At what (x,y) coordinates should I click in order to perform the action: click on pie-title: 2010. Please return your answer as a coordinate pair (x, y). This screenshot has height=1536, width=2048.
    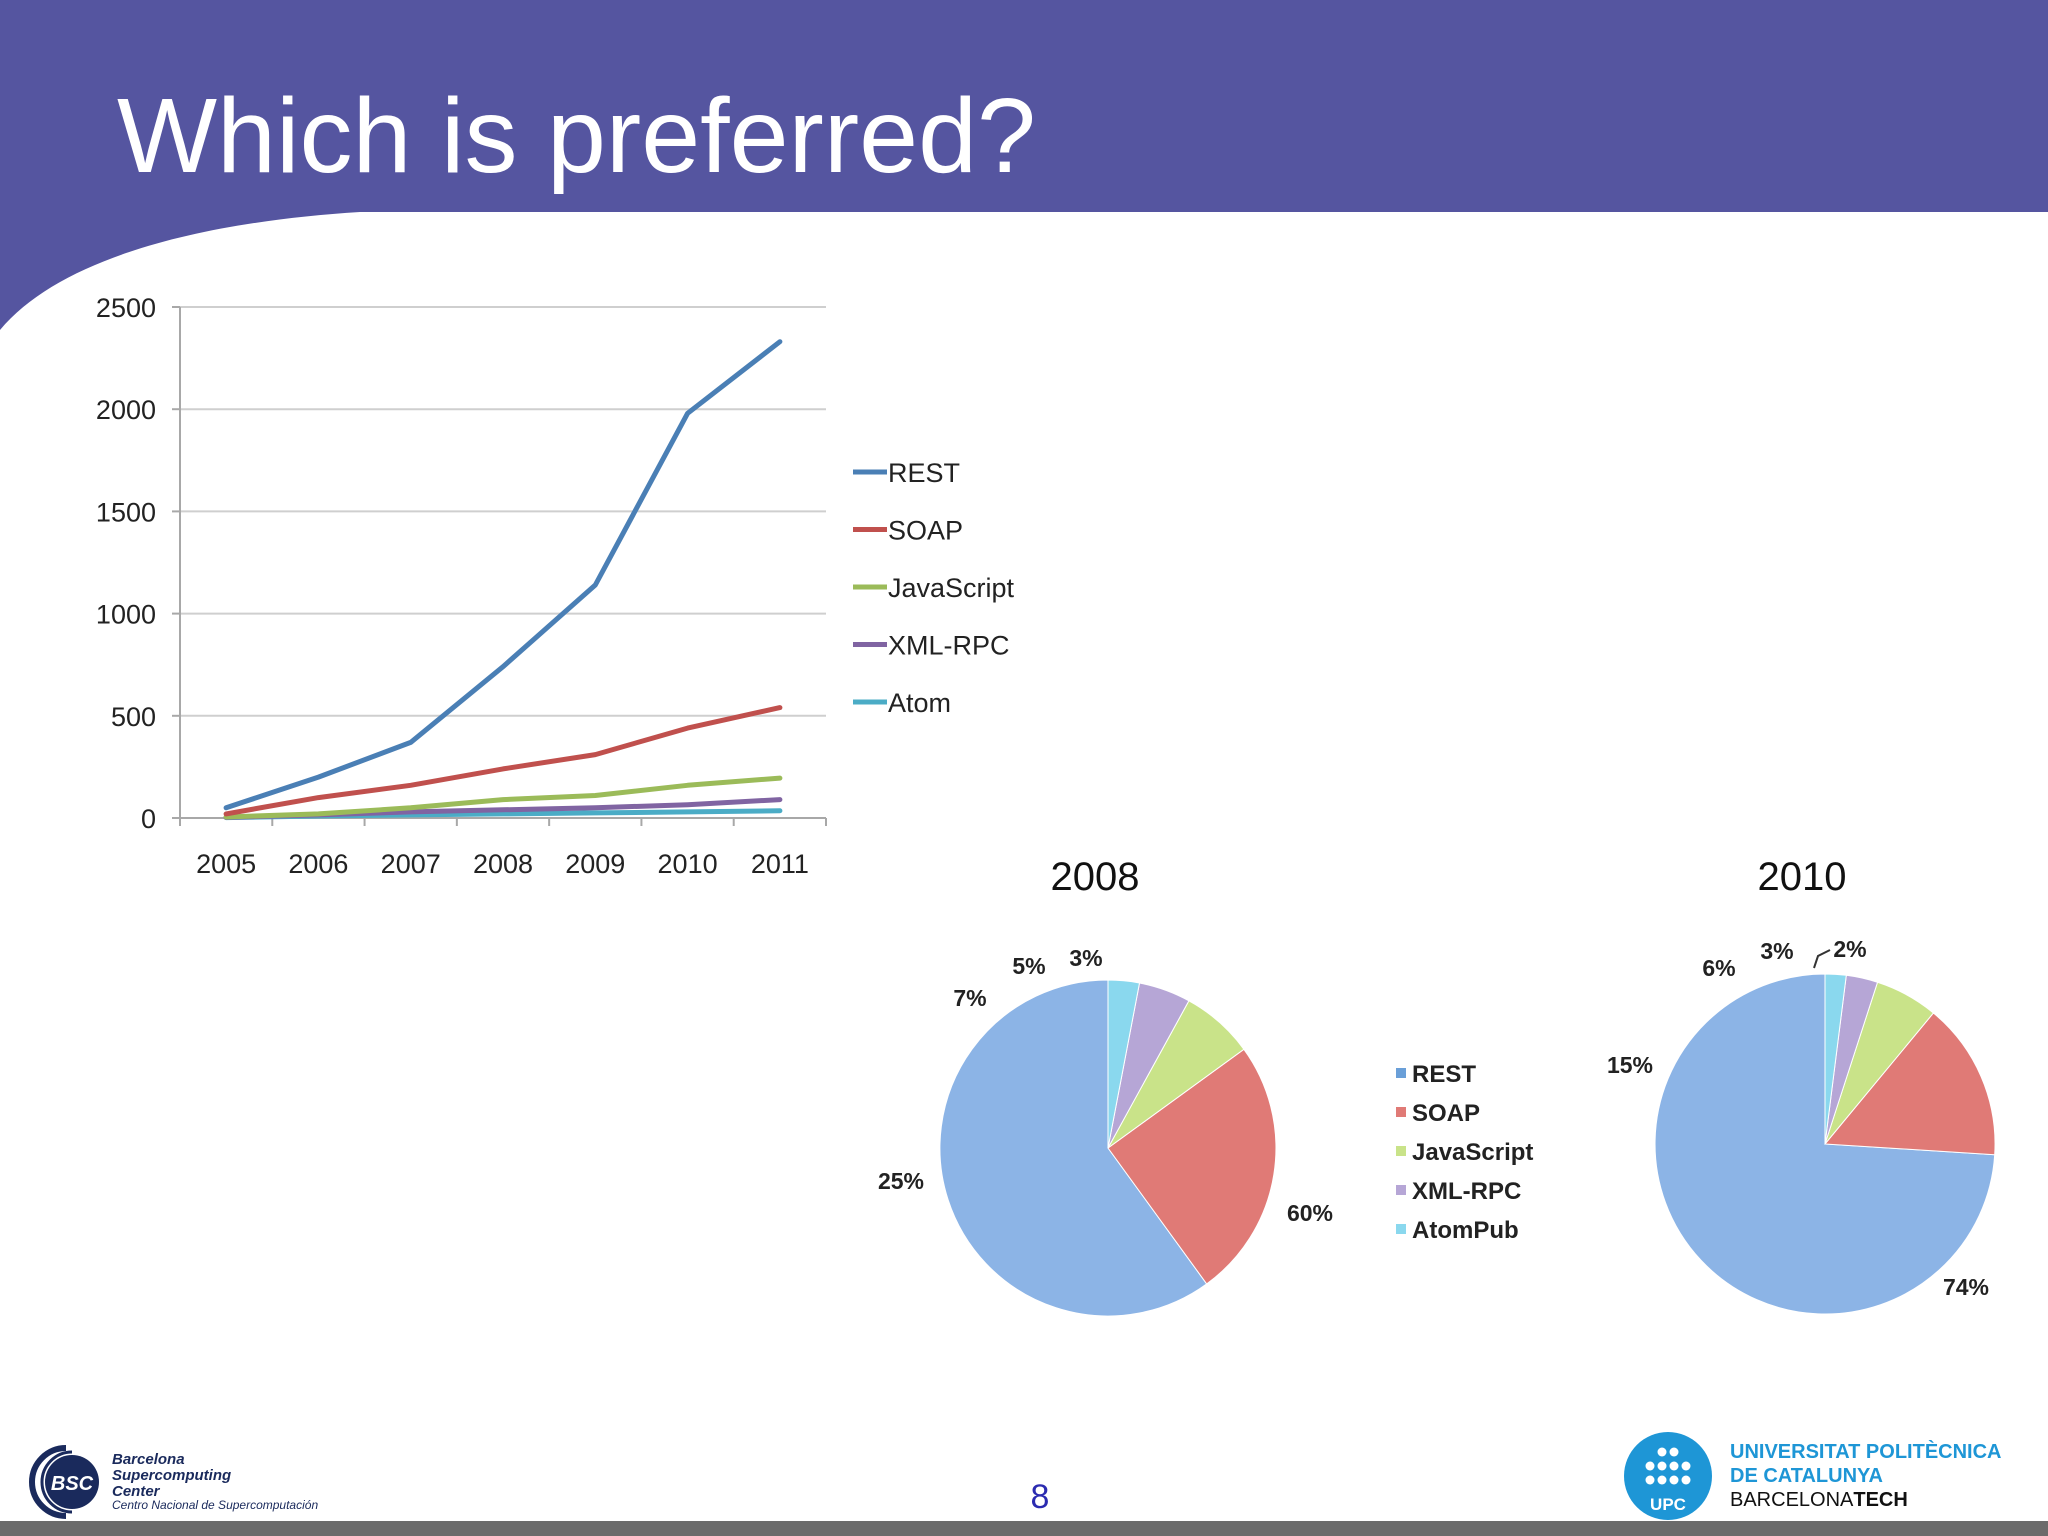
    Looking at the image, I should click on (1802, 877).